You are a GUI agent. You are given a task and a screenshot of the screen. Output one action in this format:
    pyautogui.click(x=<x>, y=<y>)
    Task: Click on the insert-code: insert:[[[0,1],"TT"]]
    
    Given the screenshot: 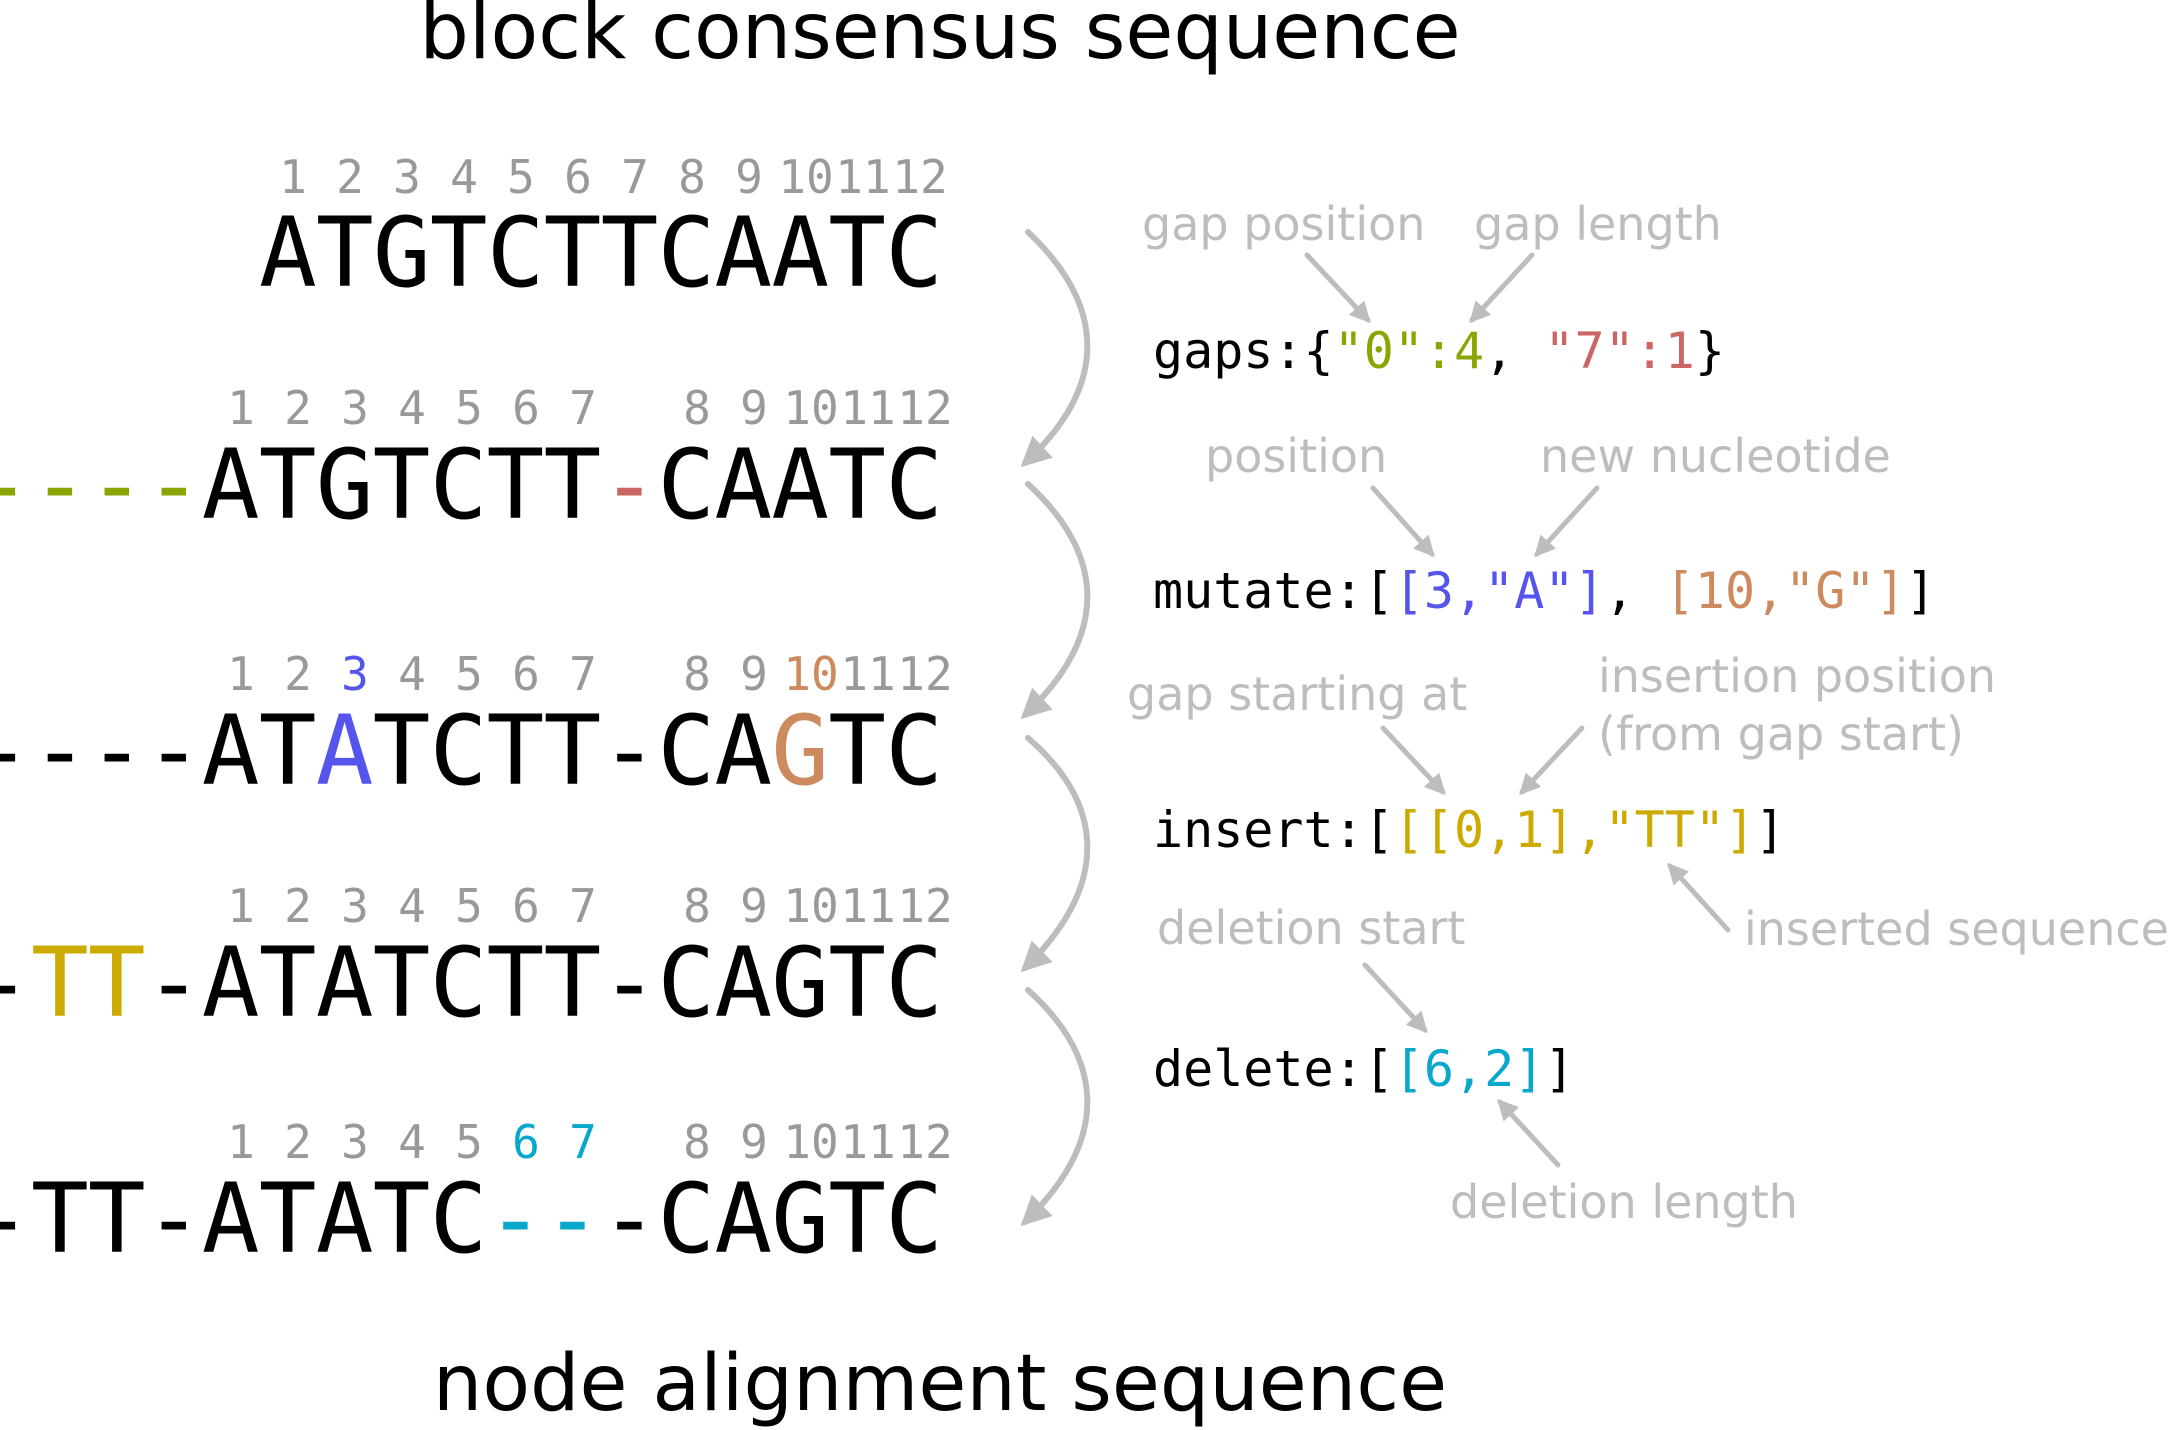 What is the action you would take?
    pyautogui.click(x=1469, y=830)
    